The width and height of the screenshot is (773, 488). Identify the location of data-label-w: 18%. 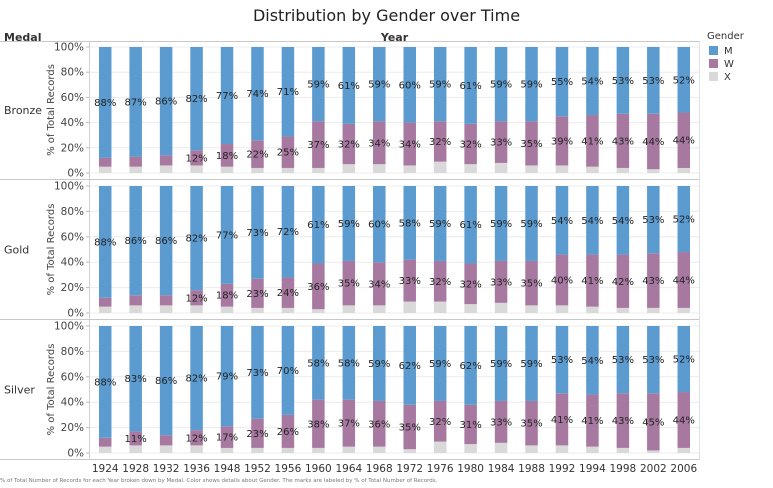
(227, 156).